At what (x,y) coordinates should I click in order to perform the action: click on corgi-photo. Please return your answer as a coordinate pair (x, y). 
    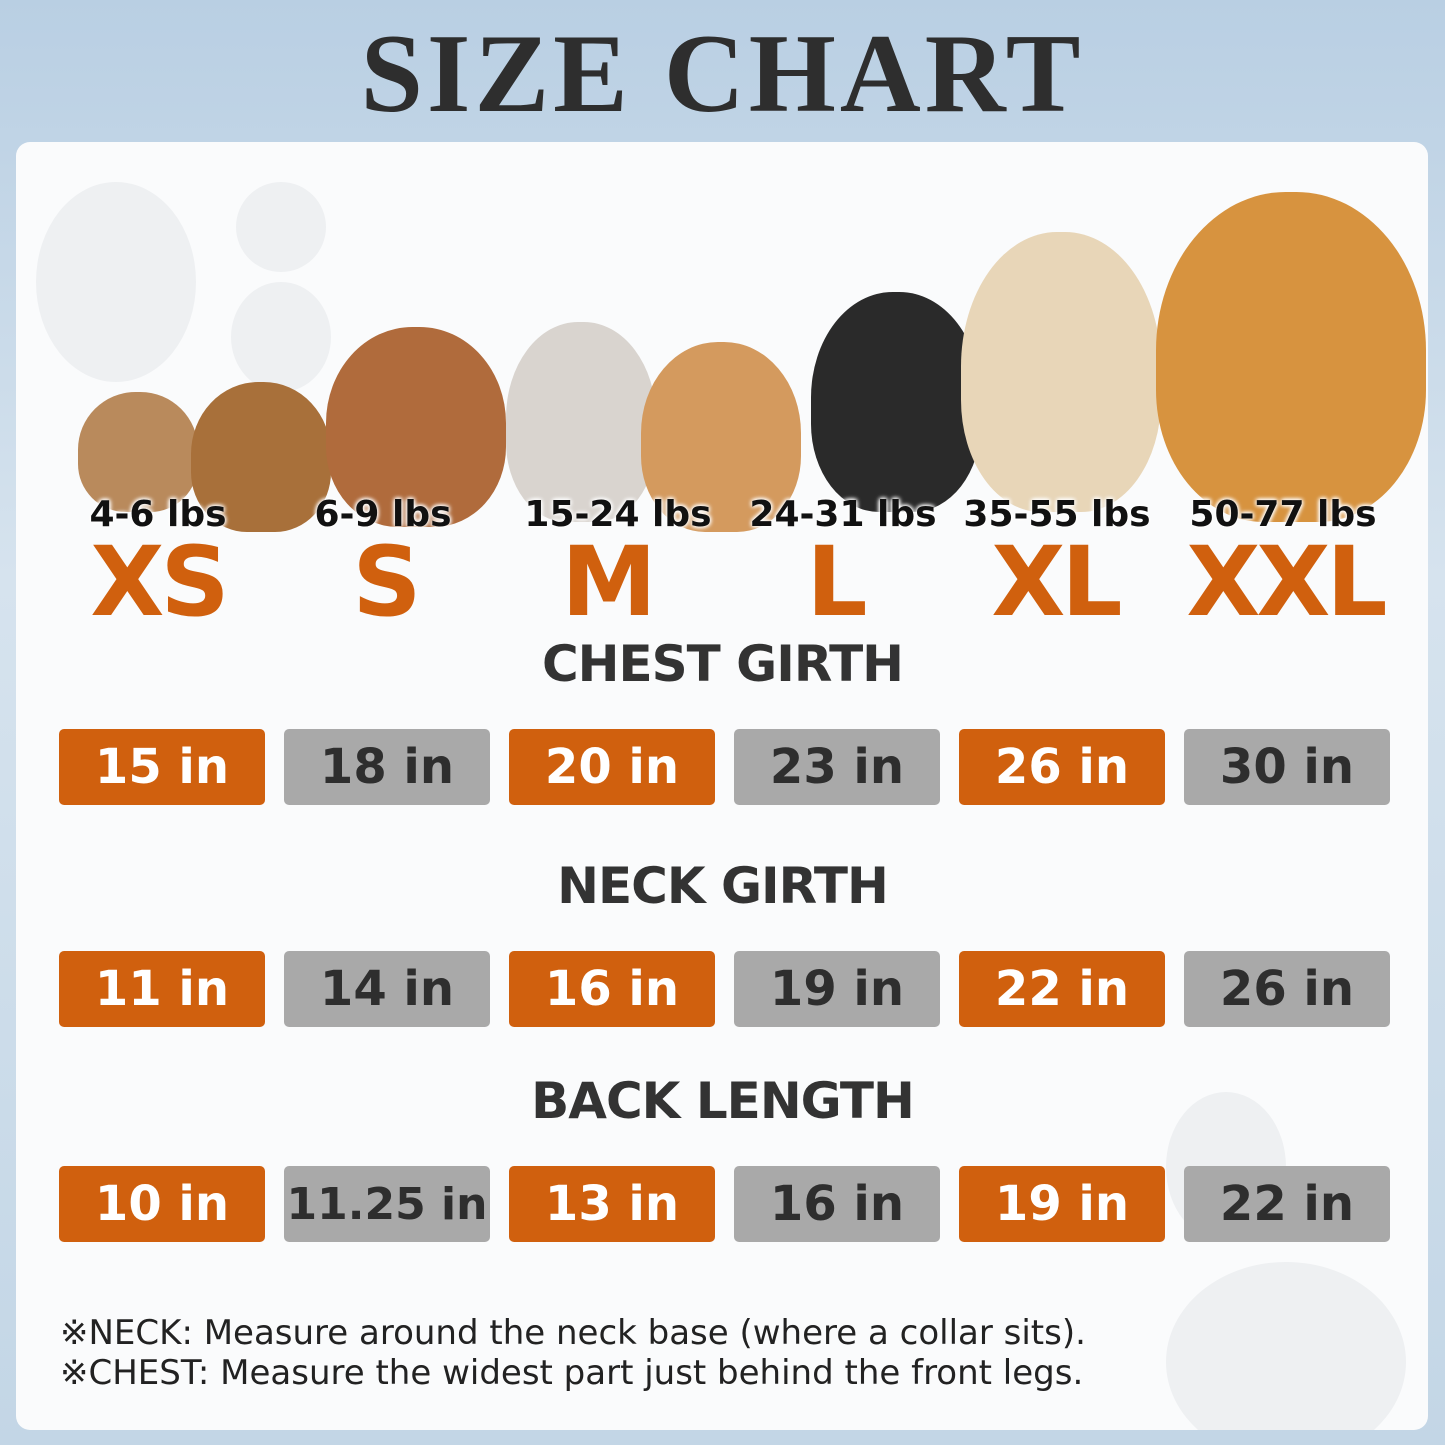
    Looking at the image, I should click on (721, 437).